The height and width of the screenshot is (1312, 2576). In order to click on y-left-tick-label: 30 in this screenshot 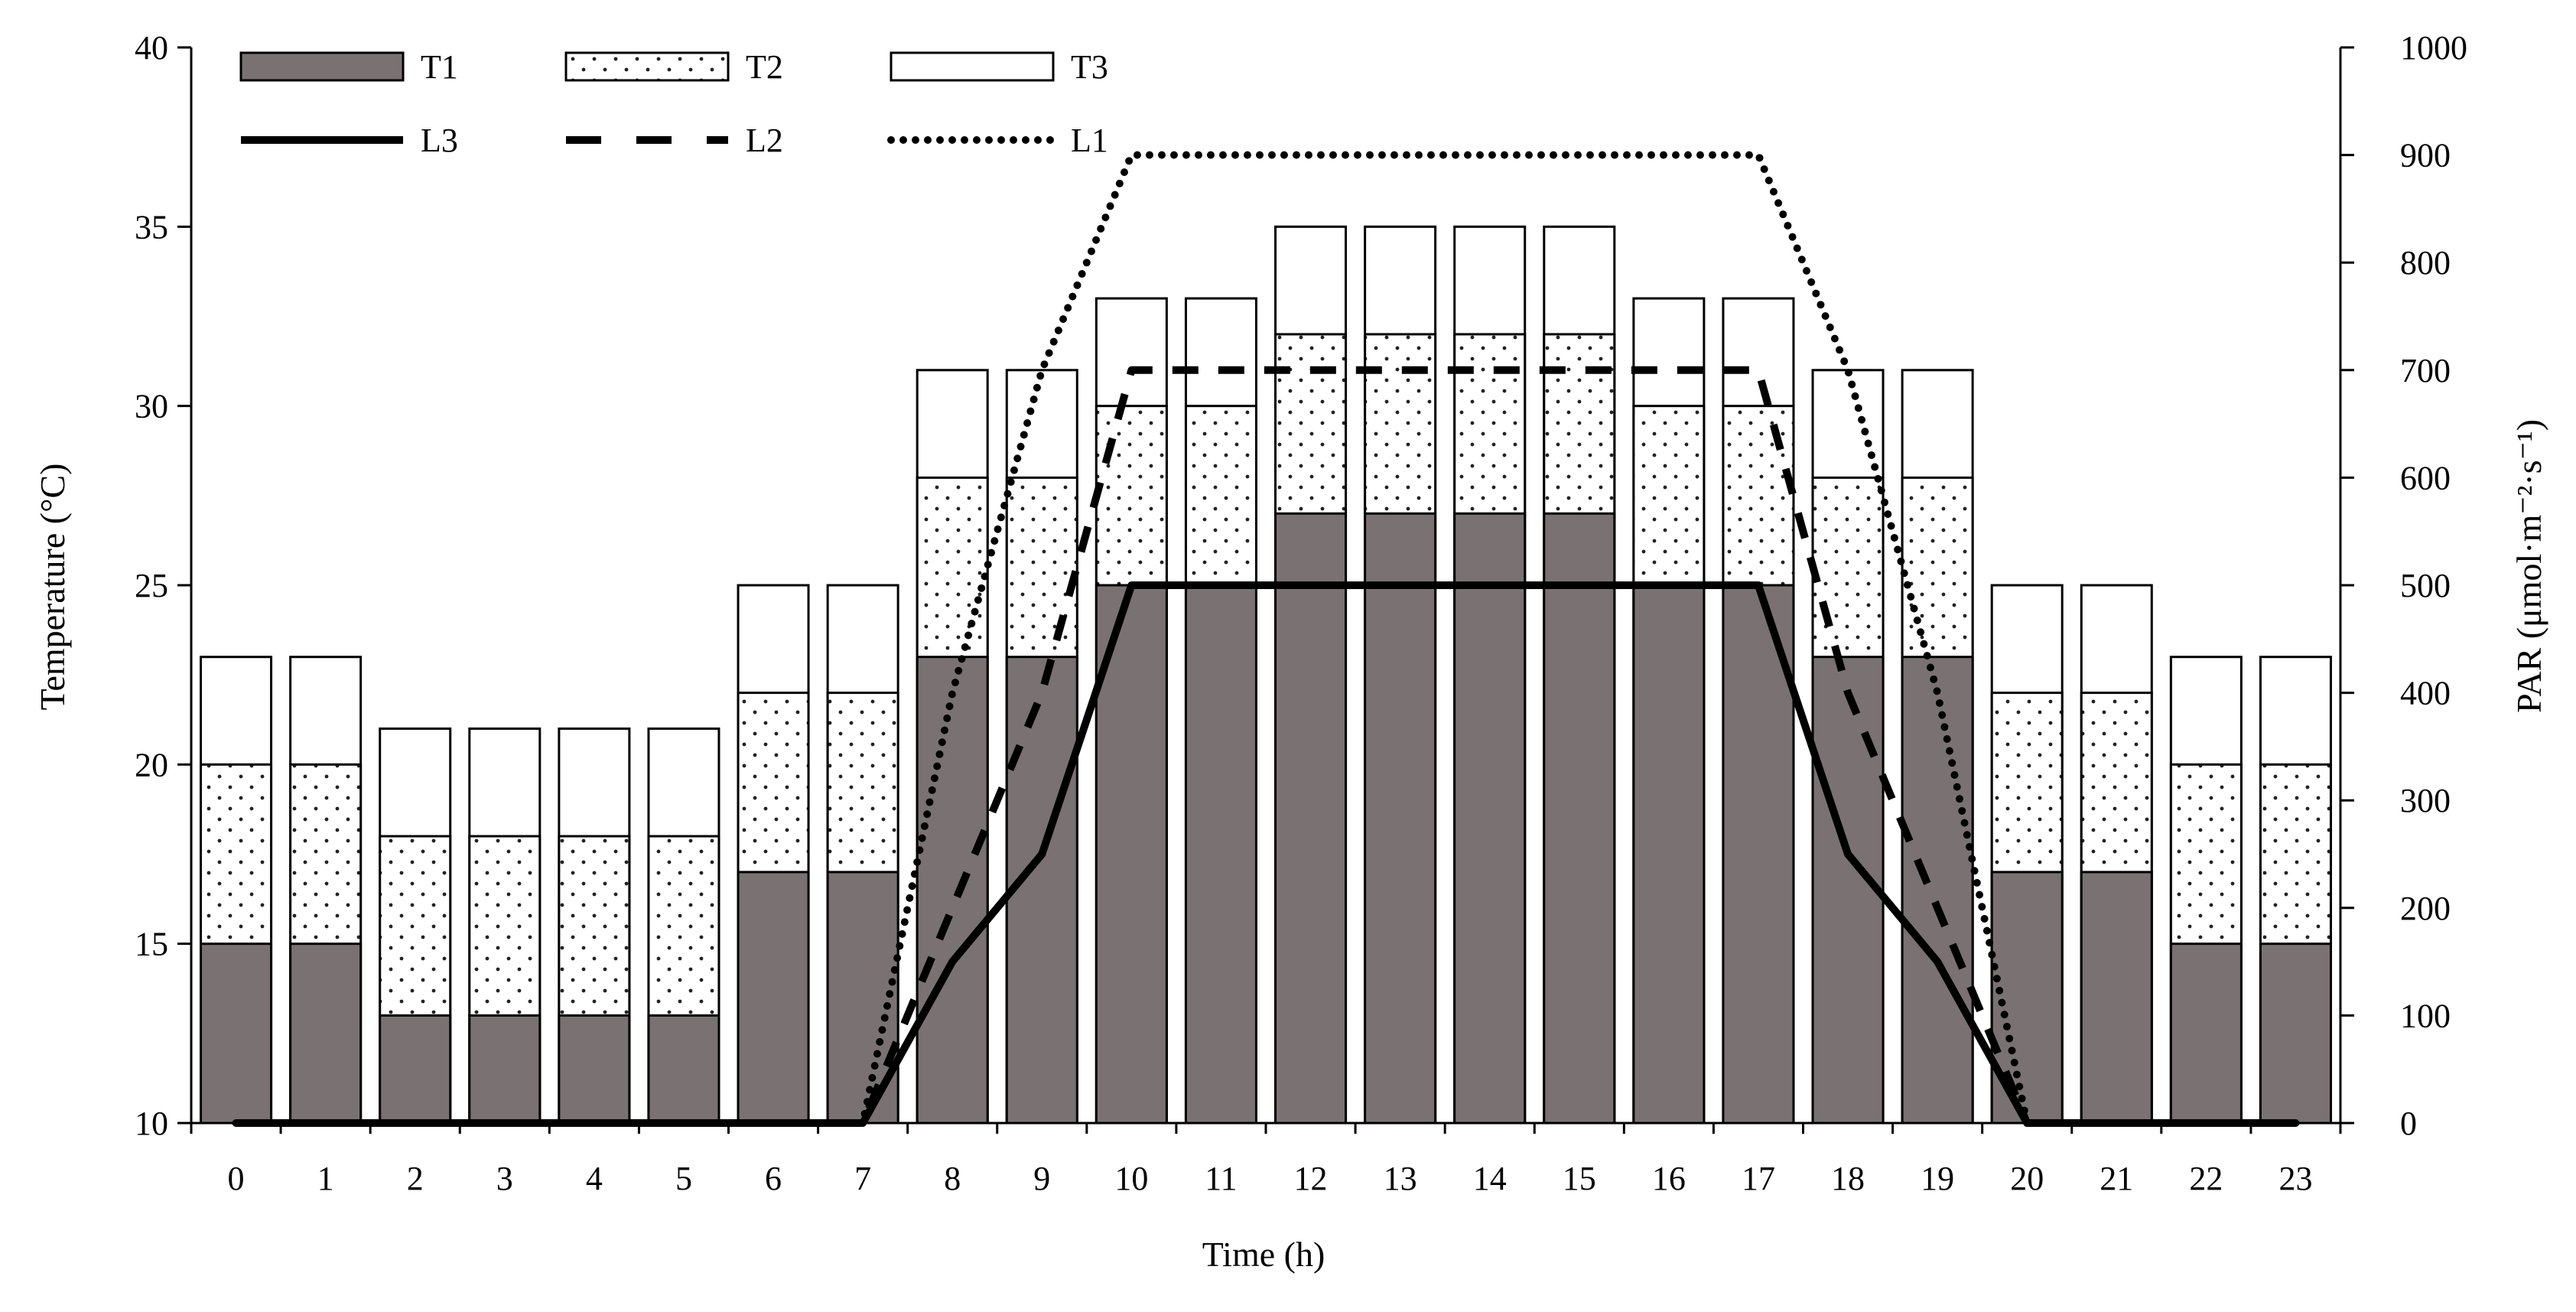, I will do `click(151, 406)`.